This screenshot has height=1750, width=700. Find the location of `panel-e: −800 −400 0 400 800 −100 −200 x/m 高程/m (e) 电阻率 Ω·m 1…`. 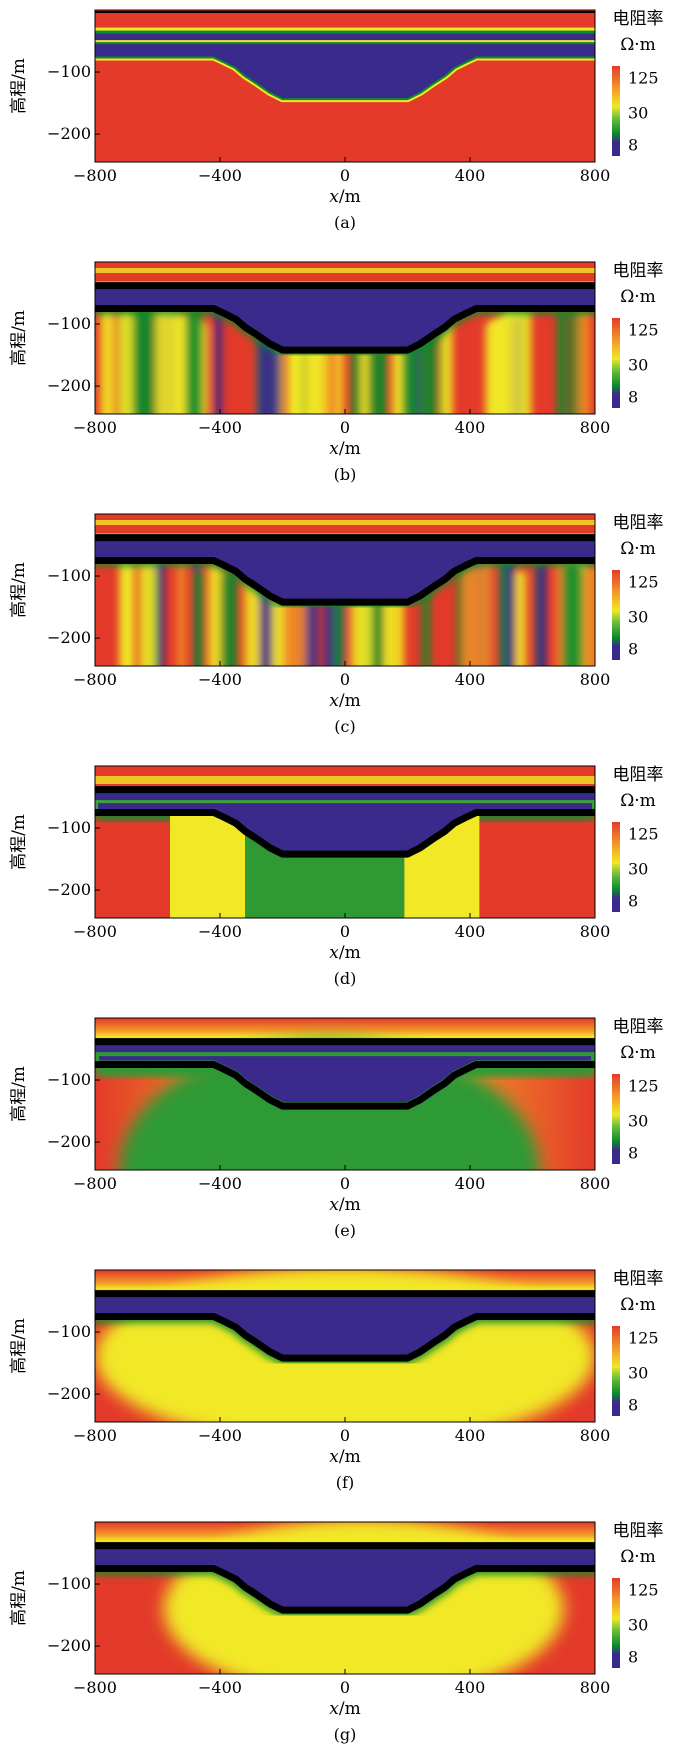

panel-e: −800 −400 0 400 800 −100 −200 x/m 高程/m (e) 电阻率 Ω·m 1… is located at coordinates (336, 1128).